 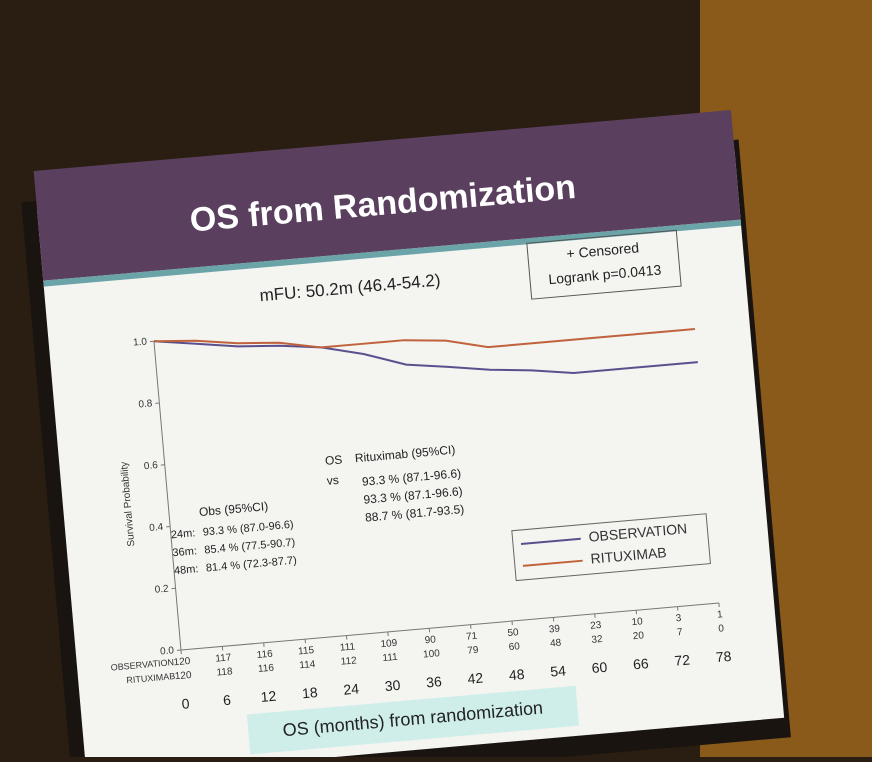 What do you see at coordinates (333, 459) in the screenshot?
I see `ci-os: OS` at bounding box center [333, 459].